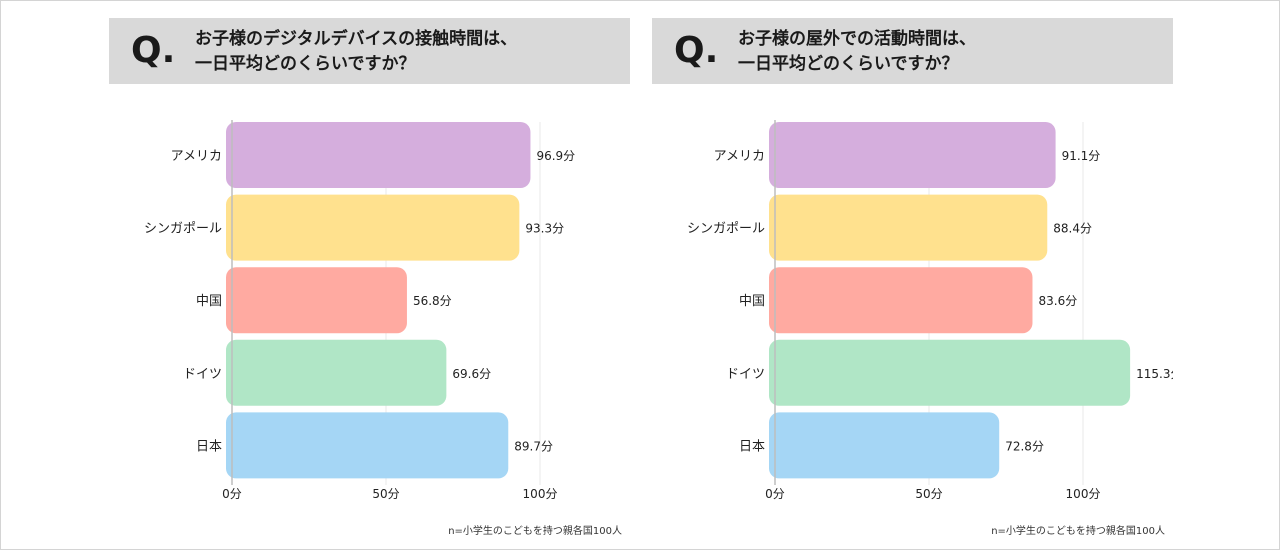 The width and height of the screenshot is (1280, 550). What do you see at coordinates (857, 52) in the screenshot?
I see `question-text: お子様の屋外での活動時間は、 一日平均どのくらいですか？` at bounding box center [857, 52].